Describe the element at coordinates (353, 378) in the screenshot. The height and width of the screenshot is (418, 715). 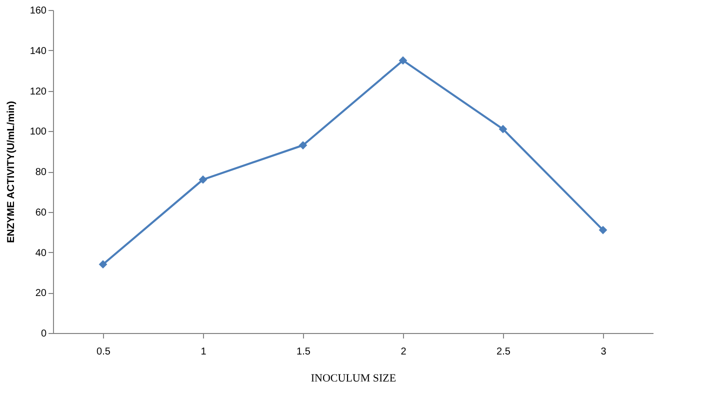
I see `x-axis-title: INOCULUM SIZE` at that location.